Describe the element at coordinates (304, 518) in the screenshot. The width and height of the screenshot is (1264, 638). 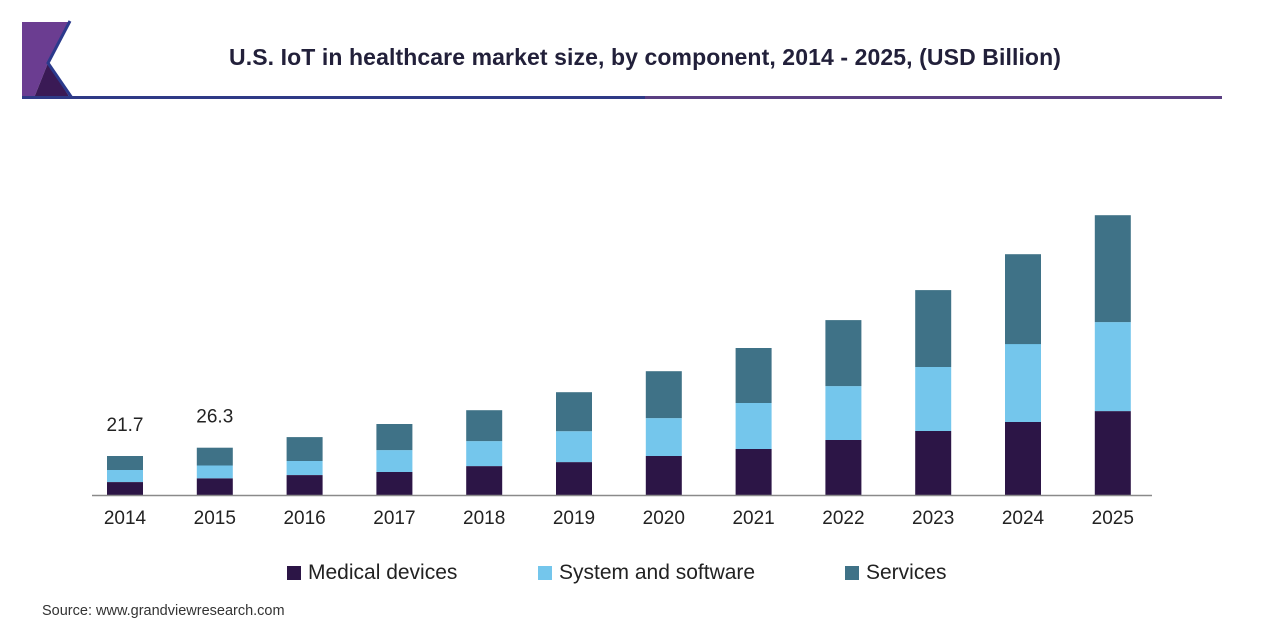
I see `x-tick-label-2016: 2016` at that location.